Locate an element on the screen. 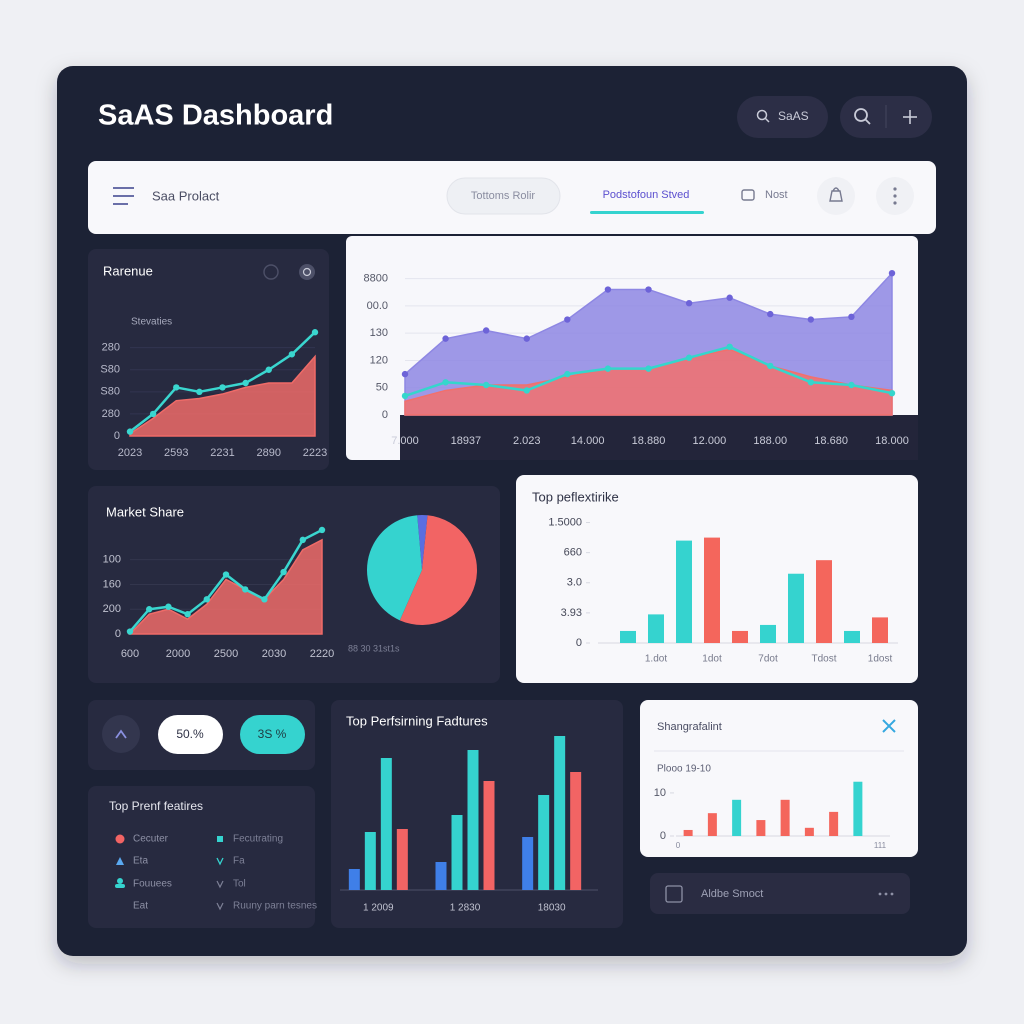 This screenshot has height=1024, width=1024. calendar-icon is located at coordinates (674, 894).